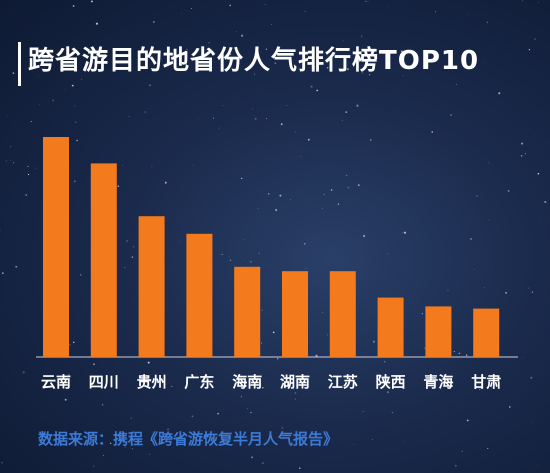 The height and width of the screenshot is (473, 550). What do you see at coordinates (104, 382) in the screenshot?
I see `category-label-1: 四川` at bounding box center [104, 382].